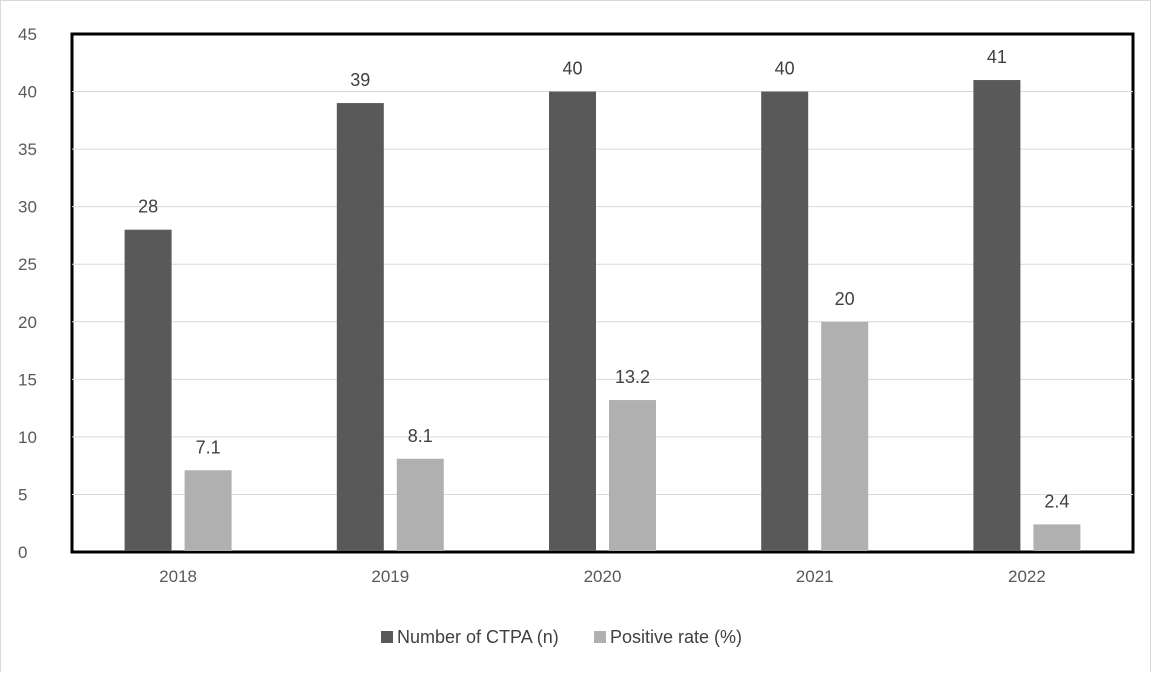 This screenshot has width=1151, height=673. Describe the element at coordinates (27, 207) in the screenshot. I see `y-tick-label: 30` at that location.